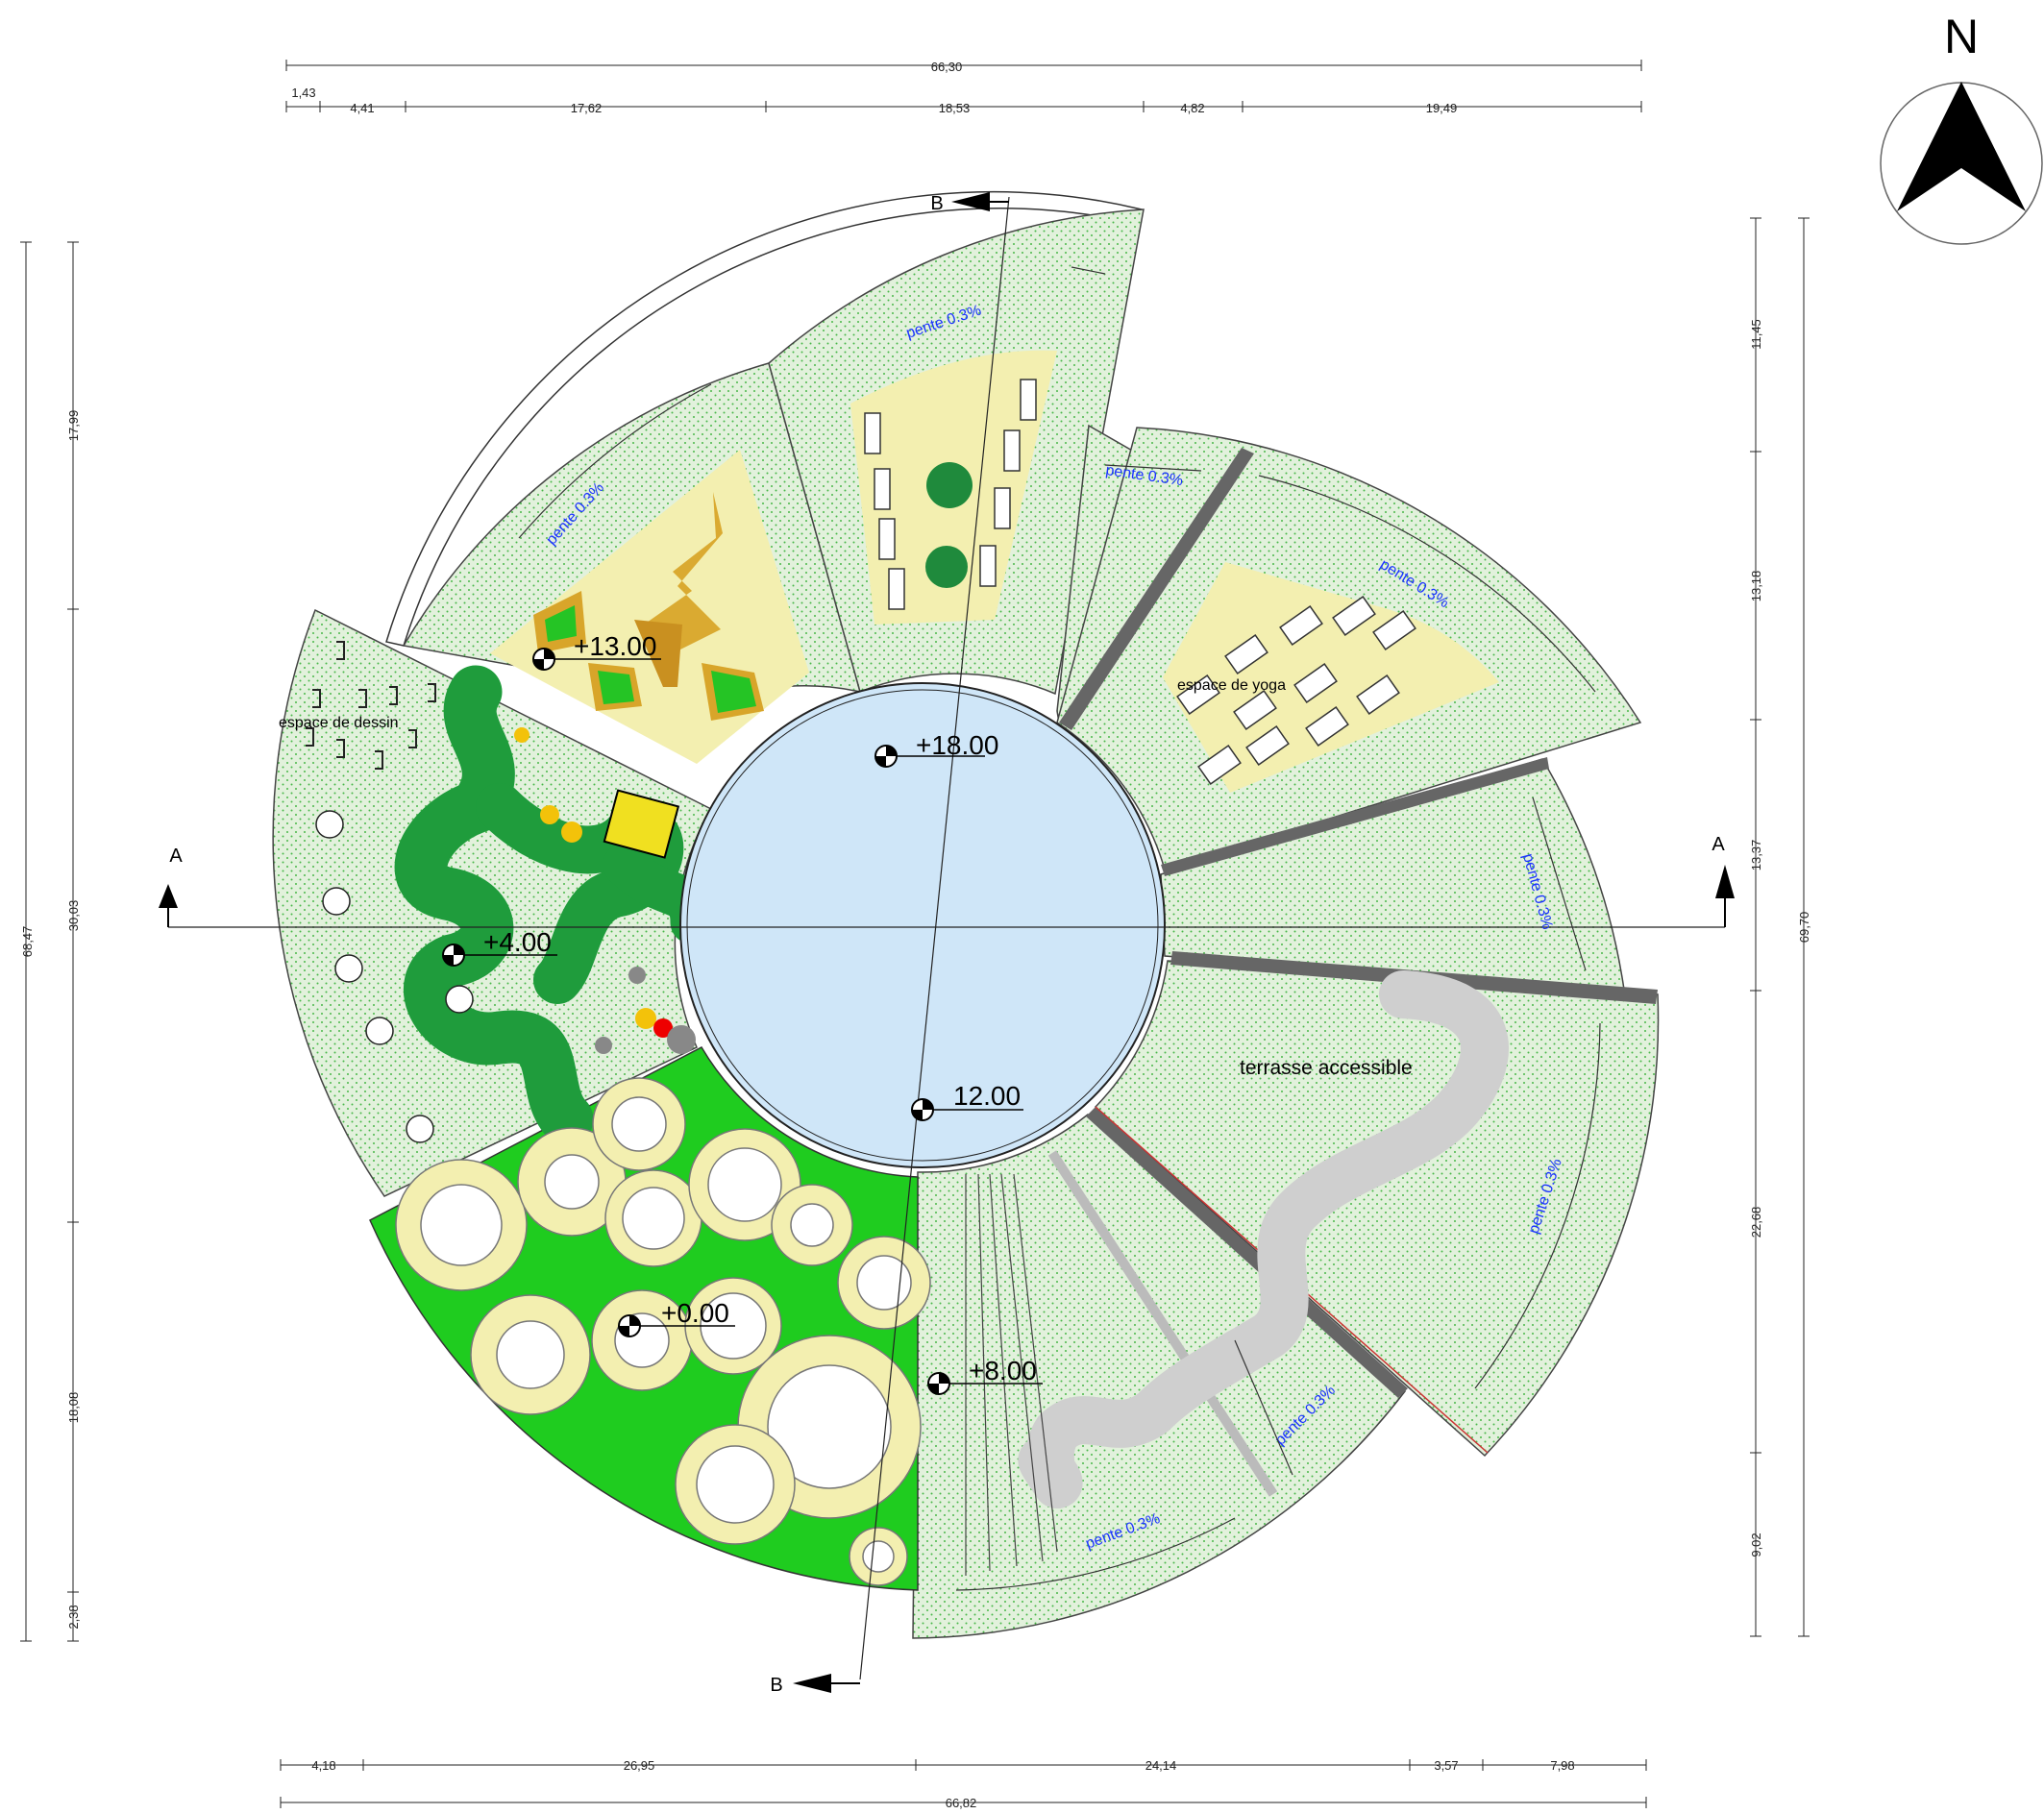 The width and height of the screenshot is (2044, 1814). I want to click on tree-2-icon, so click(946, 567).